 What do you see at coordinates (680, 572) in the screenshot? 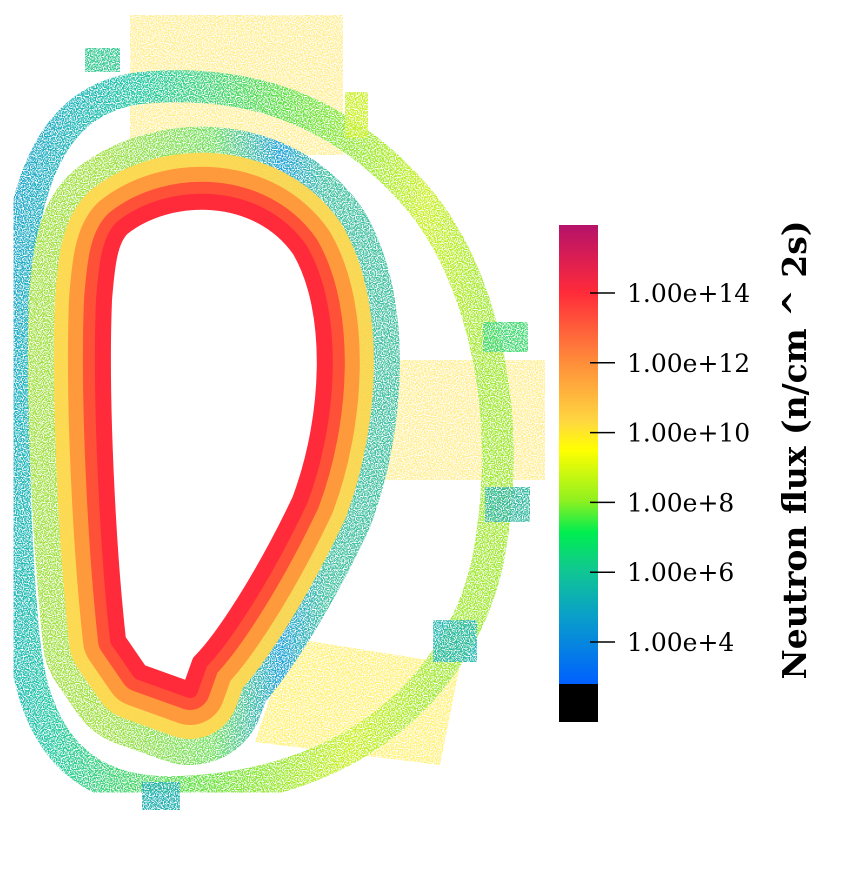
I see `colorbar-tick-label: 1.00e+6` at bounding box center [680, 572].